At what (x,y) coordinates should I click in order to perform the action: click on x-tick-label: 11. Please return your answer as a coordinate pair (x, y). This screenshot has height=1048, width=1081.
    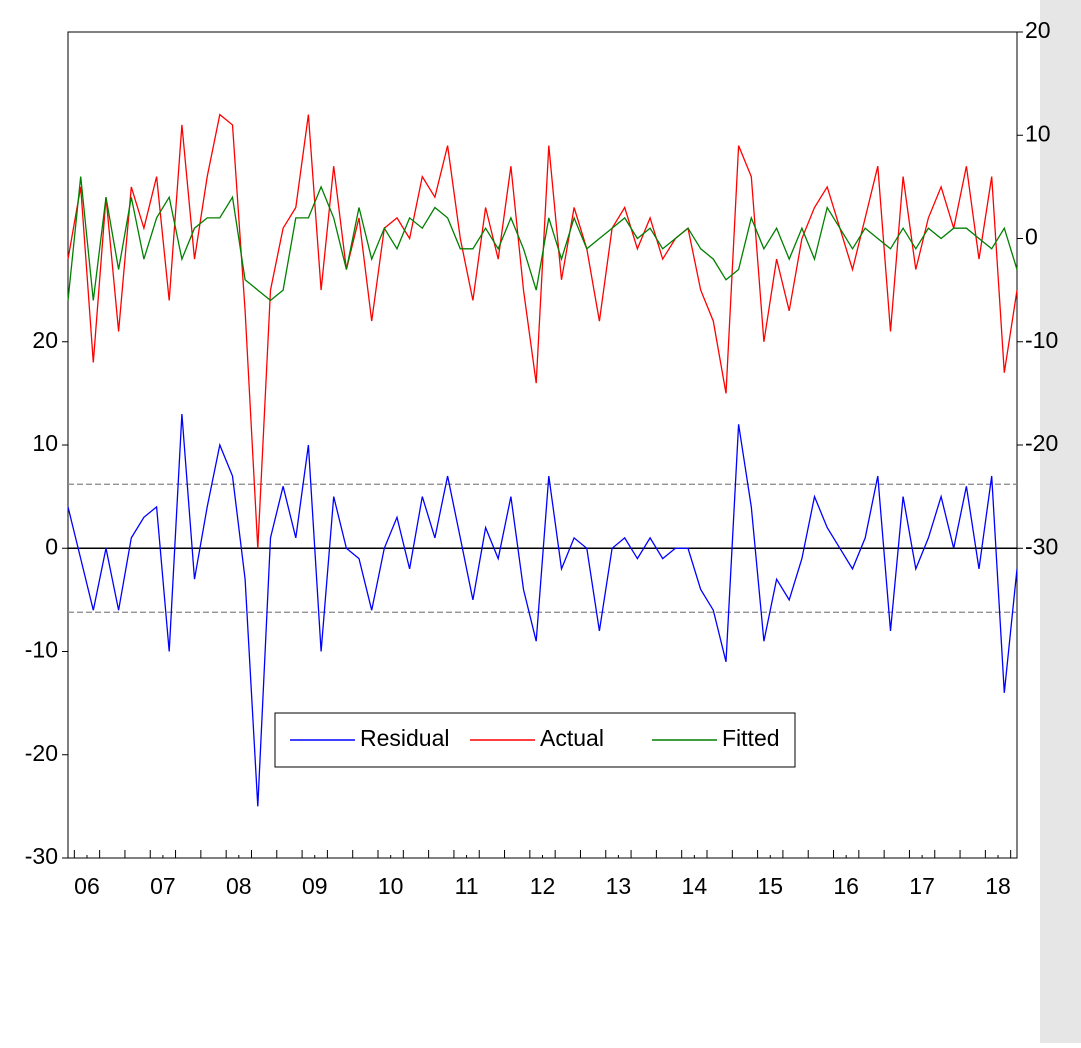
    Looking at the image, I should click on (467, 886).